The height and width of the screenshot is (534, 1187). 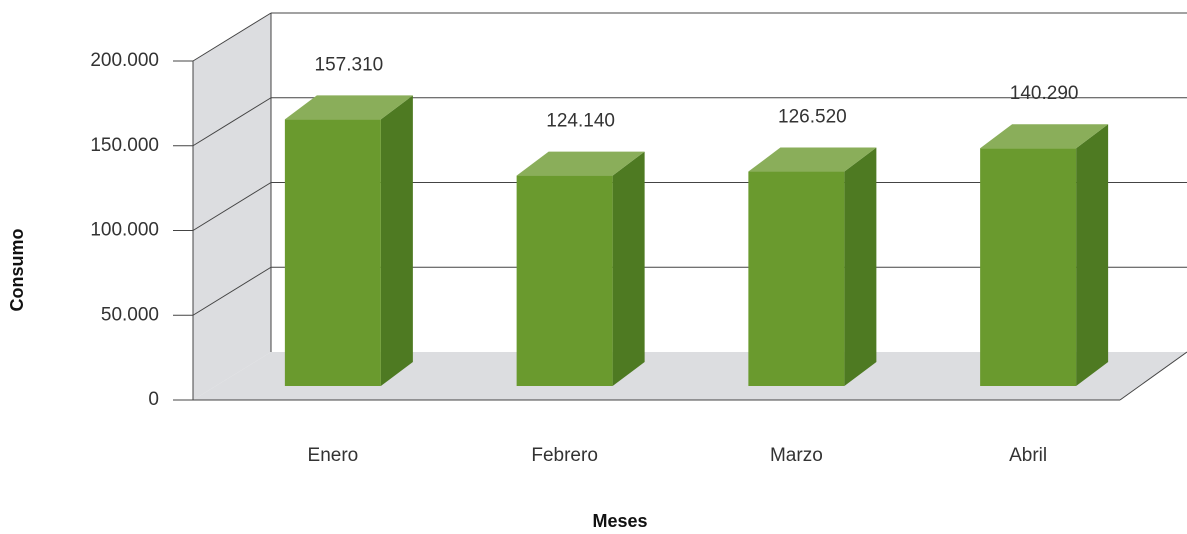 What do you see at coordinates (153, 399) in the screenshot?
I see `y-tick-label: 0` at bounding box center [153, 399].